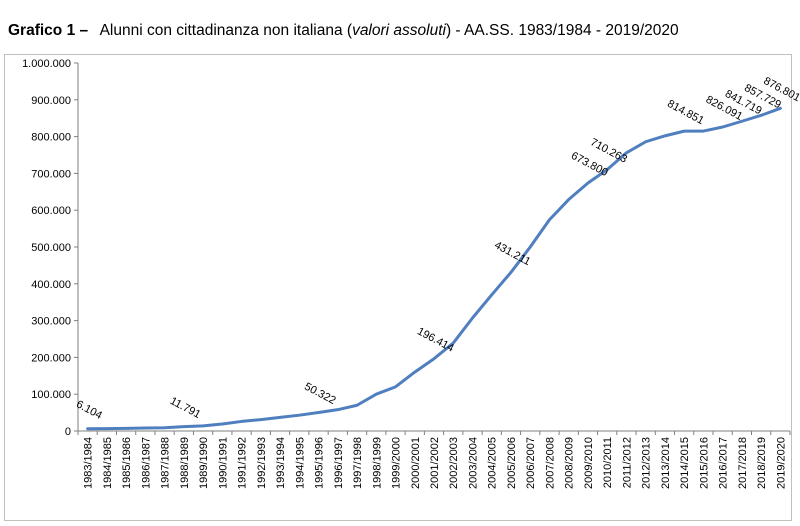  What do you see at coordinates (51, 358) in the screenshot?
I see `y-tick-label: 200.000` at bounding box center [51, 358].